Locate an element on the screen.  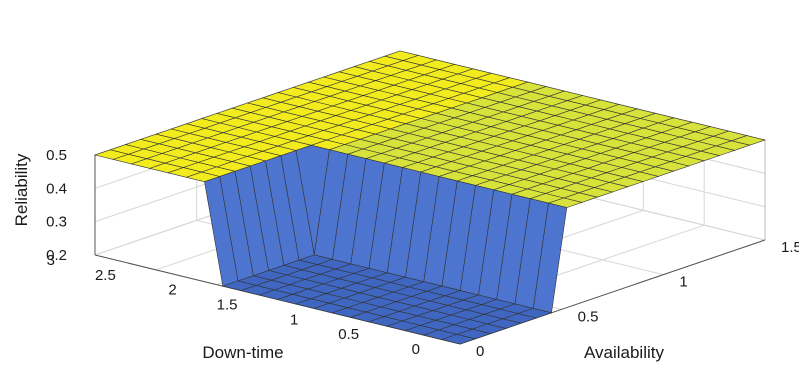
surface-patch is located at coordinates (458, 339).